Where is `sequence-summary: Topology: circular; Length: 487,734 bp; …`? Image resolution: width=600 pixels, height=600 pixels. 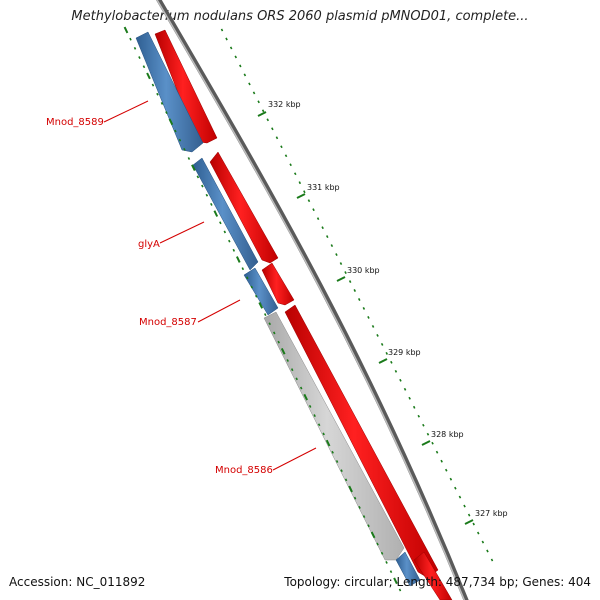
sequence-summary: Topology: circular; Length: 487,734 bp; … is located at coordinates (437, 582).